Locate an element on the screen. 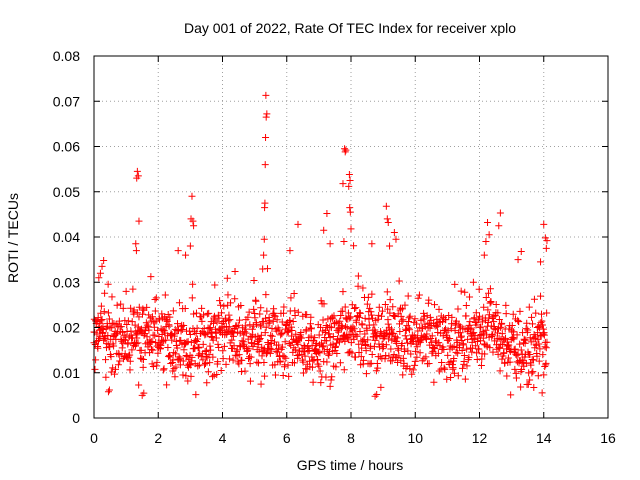 The width and height of the screenshot is (640, 480). x-tick-label: 10 is located at coordinates (415, 438).